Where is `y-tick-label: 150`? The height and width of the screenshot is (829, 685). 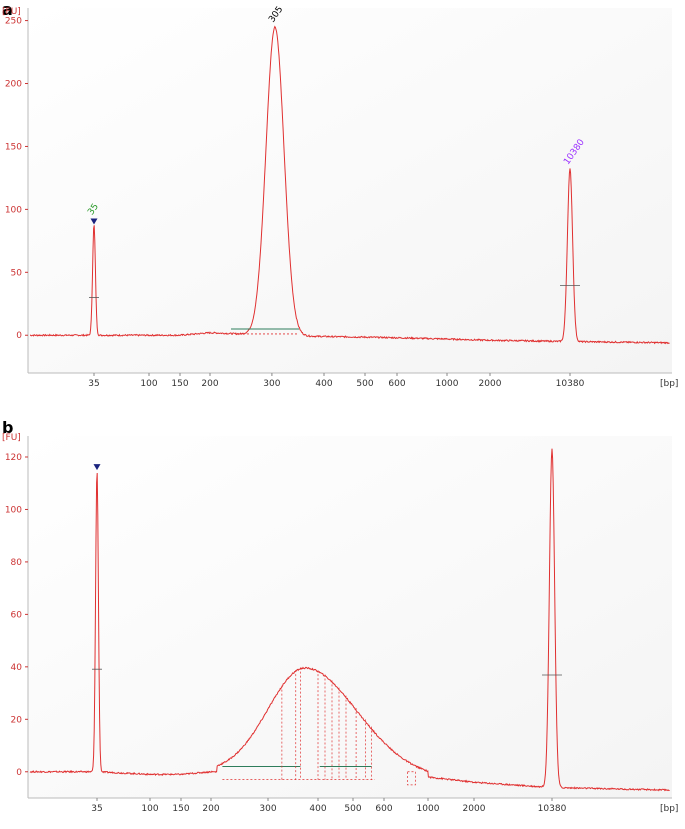
y-tick-label: 150 is located at coordinates (13, 147).